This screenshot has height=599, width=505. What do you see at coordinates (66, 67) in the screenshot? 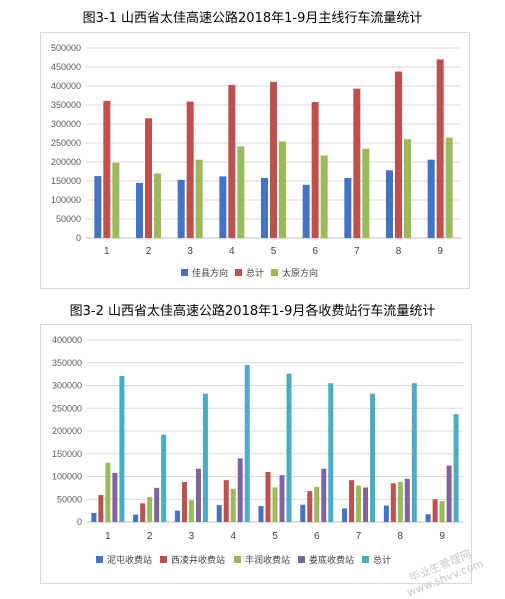
I see `y-tick-label: 450000` at bounding box center [66, 67].